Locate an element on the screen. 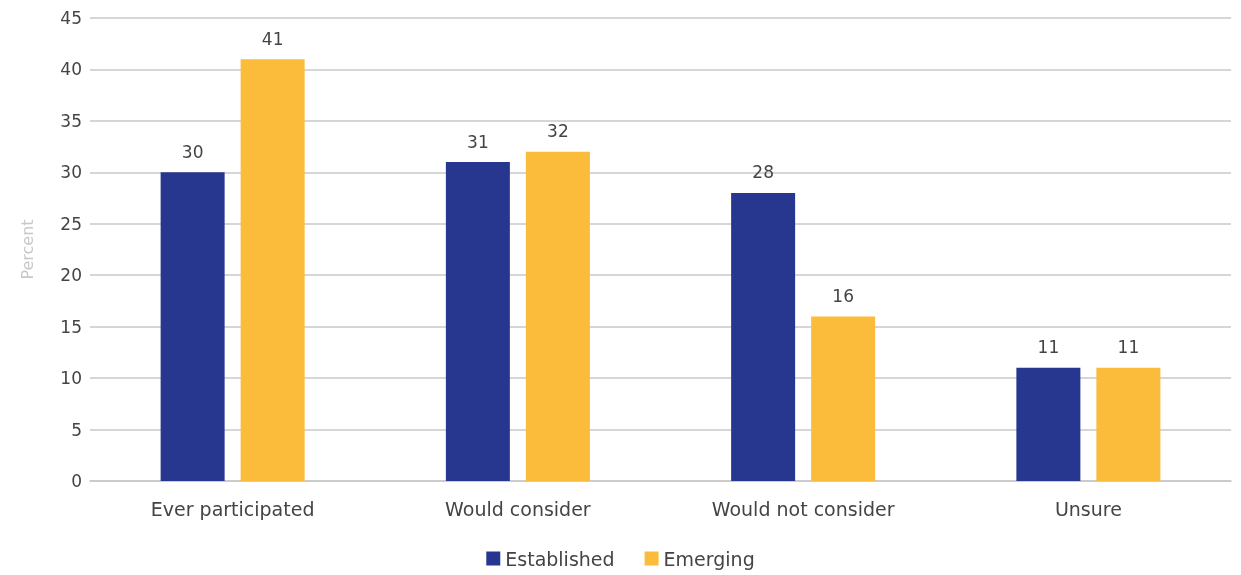  data-label: 32 is located at coordinates (558, 131).